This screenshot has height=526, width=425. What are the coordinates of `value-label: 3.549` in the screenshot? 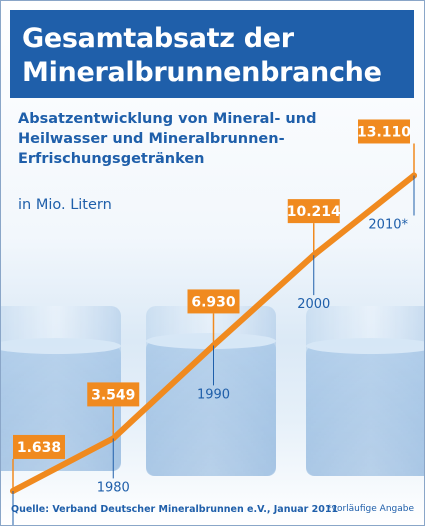 It's located at (113, 395).